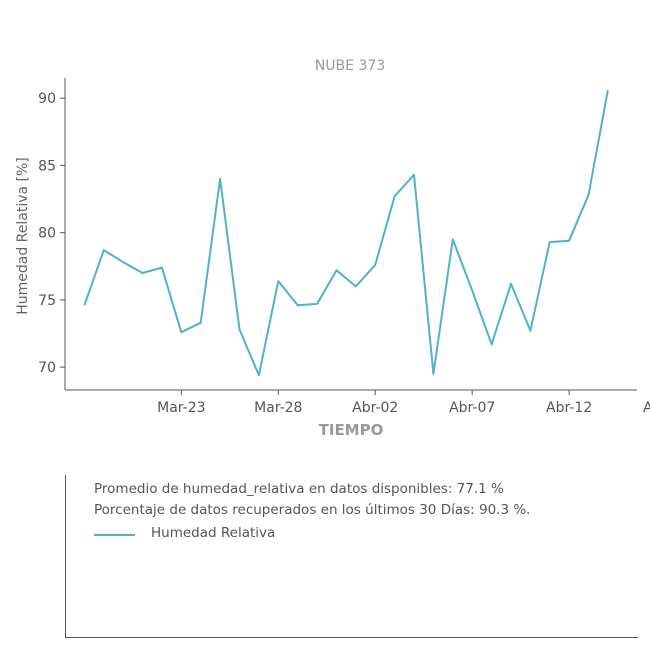  Describe the element at coordinates (403, 403) in the screenshot. I see `x-axis-ticks: Mar-23 Mar-28 Abr-02 Abr-07 Abr-12 Abr-17` at that location.